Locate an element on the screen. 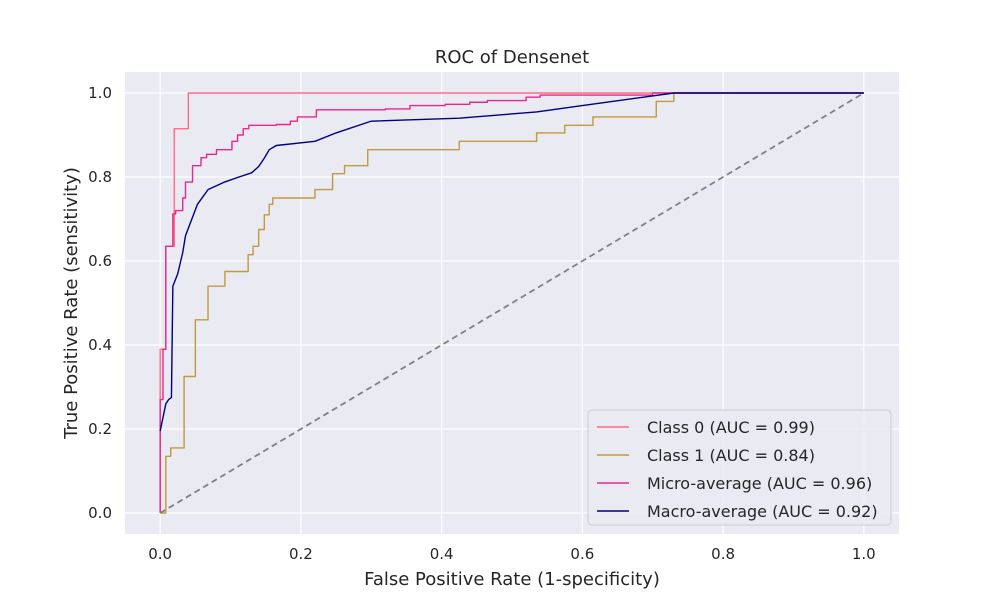 The height and width of the screenshot is (604, 1000). y-tick-label: 0.2 is located at coordinates (100, 429).